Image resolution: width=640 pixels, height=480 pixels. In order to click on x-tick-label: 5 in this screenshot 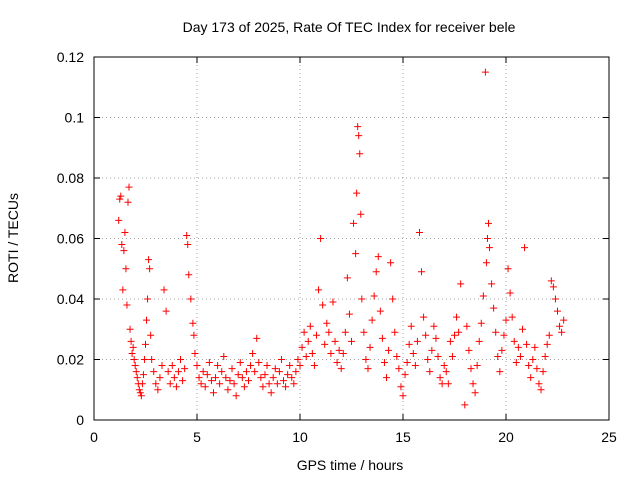, I will do `click(197, 437)`.